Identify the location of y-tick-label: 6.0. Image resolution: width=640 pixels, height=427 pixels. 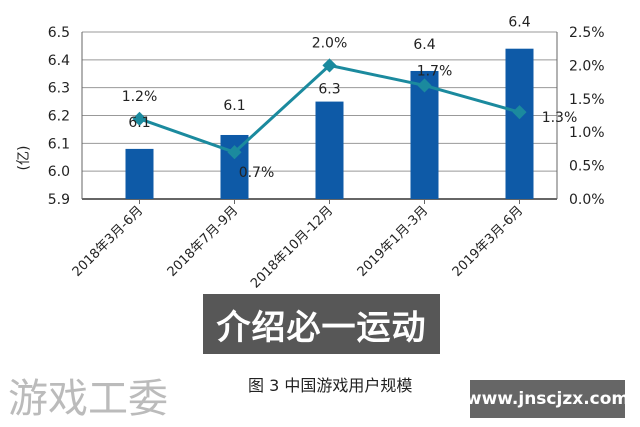
(59, 172).